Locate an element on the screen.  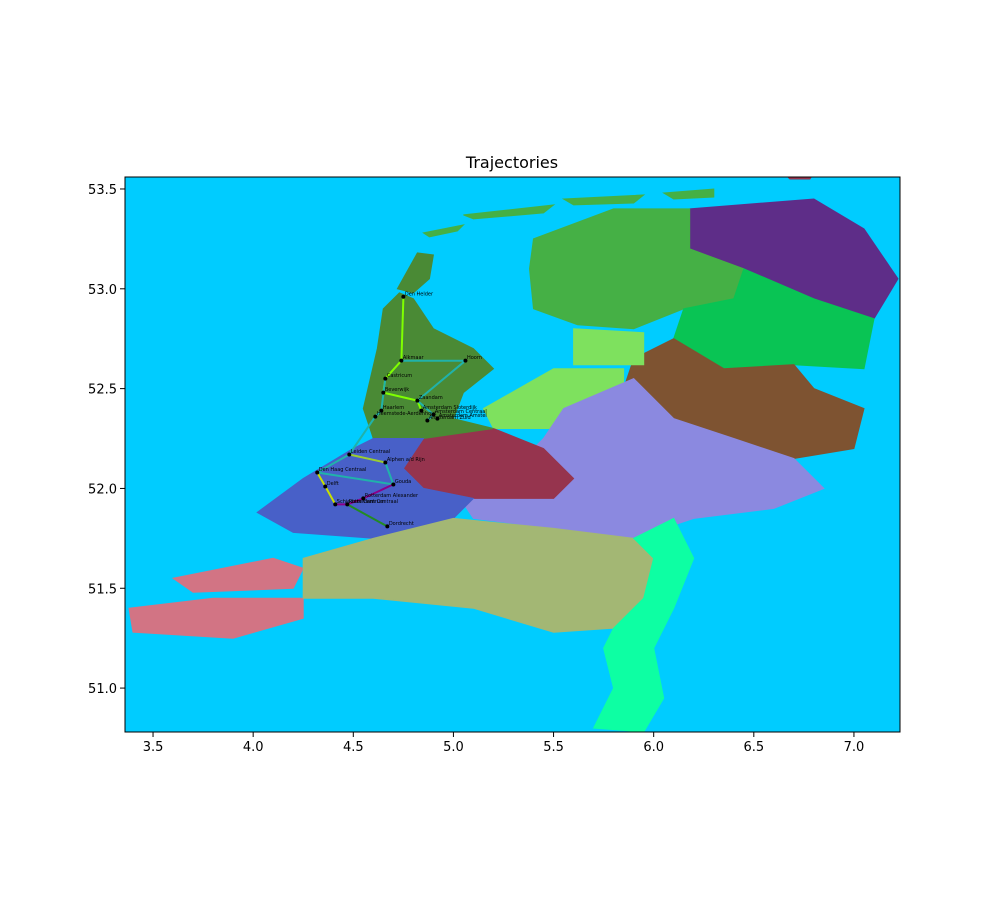
station-label: Amsterdam Sloterdijk is located at coordinates (450, 408).